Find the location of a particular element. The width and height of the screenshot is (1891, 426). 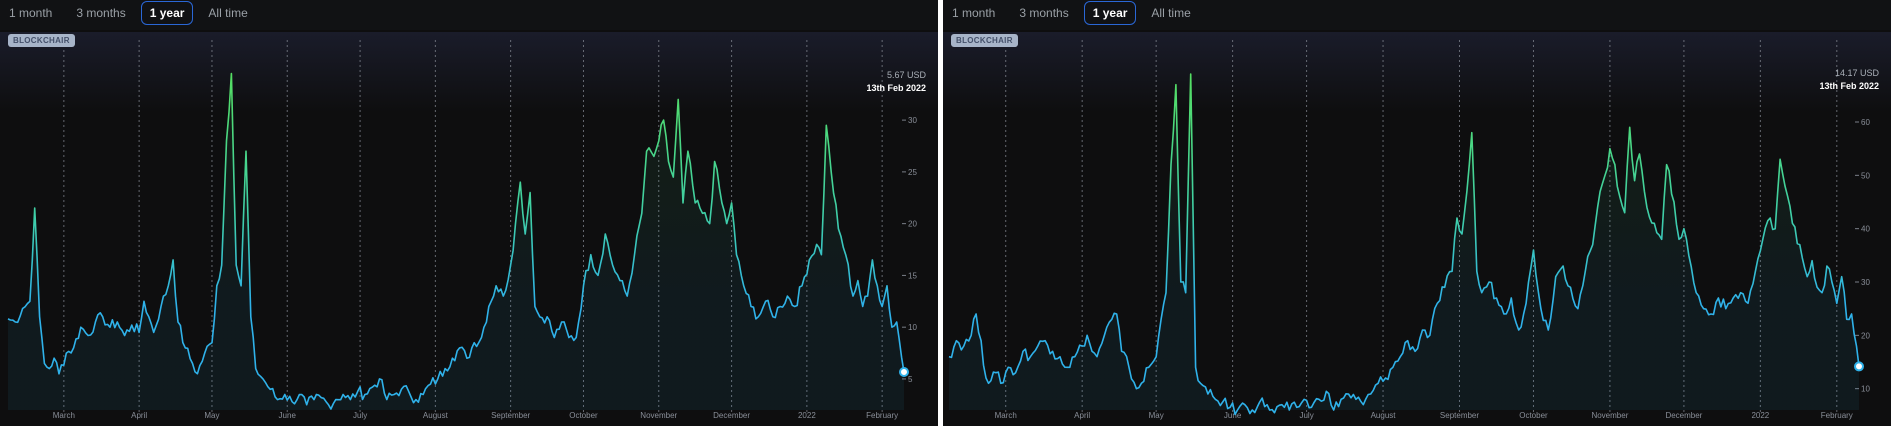

readout-value: 14.17 USD is located at coordinates (1856, 73).